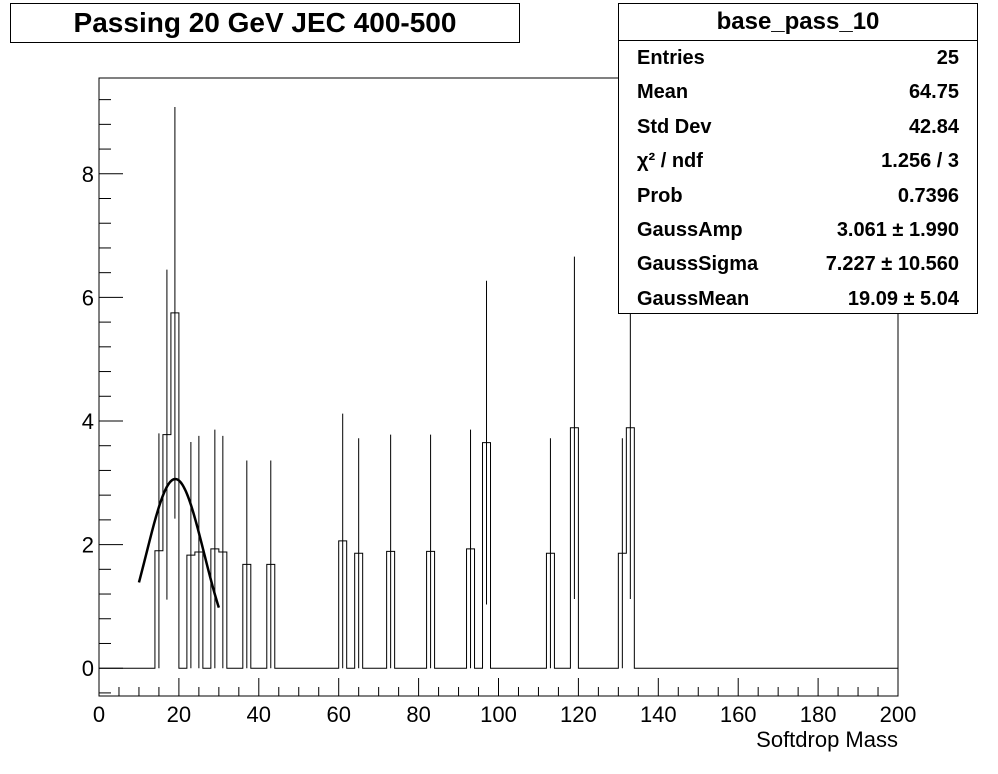  What do you see at coordinates (798, 161) in the screenshot?
I see `stat-row-chi2-ndf: χ² / ndf 1.256 / 3` at bounding box center [798, 161].